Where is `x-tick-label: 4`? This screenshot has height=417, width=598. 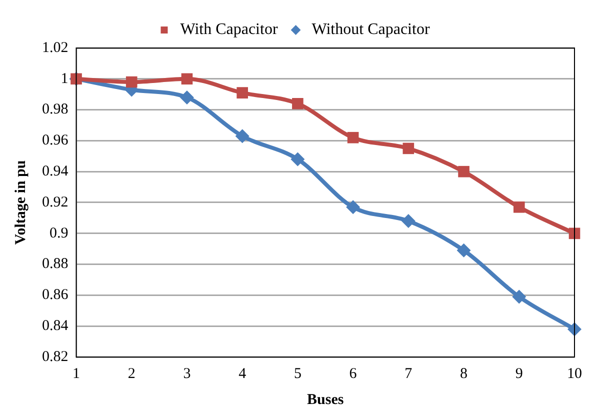
x-tick-label: 4 is located at coordinates (242, 374).